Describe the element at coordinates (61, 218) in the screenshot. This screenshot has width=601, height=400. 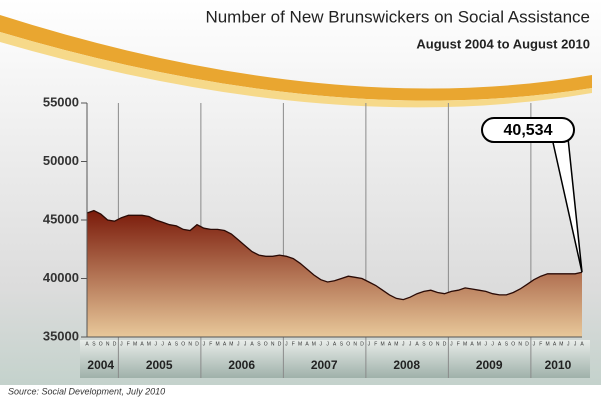
I see `y-tick-label: 45000` at that location.